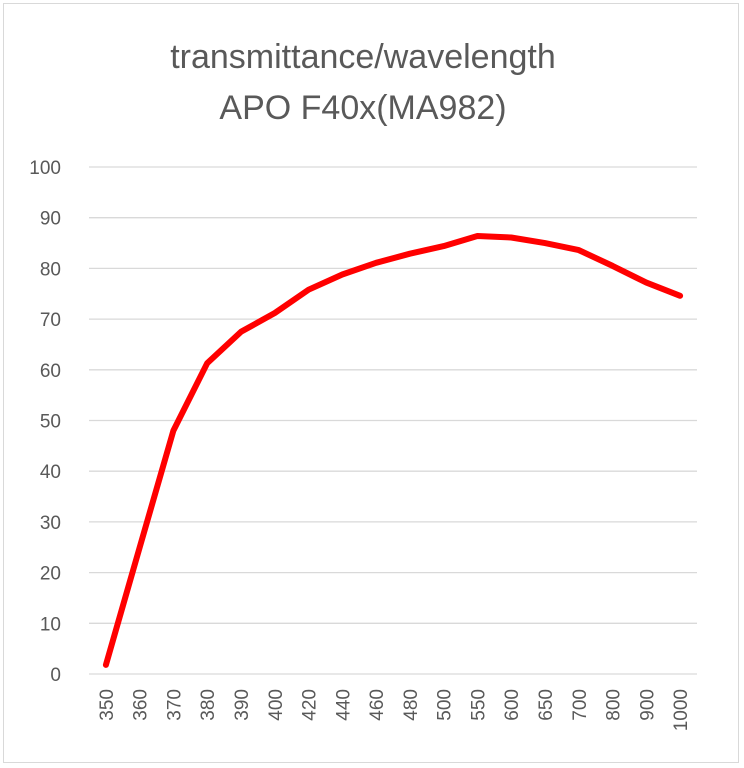 The height and width of the screenshot is (768, 744). I want to click on y-tick-label: 100, so click(45, 168).